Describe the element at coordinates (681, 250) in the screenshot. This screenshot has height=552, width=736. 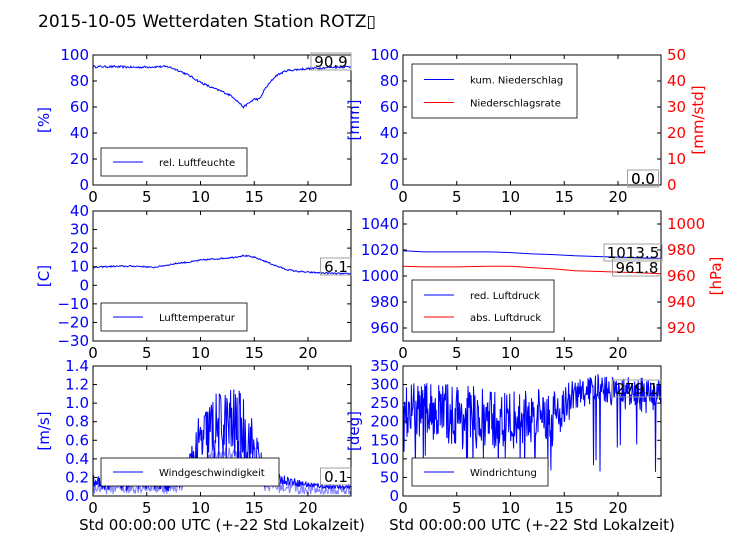
I see `y-right-tick-label: 980` at that location.